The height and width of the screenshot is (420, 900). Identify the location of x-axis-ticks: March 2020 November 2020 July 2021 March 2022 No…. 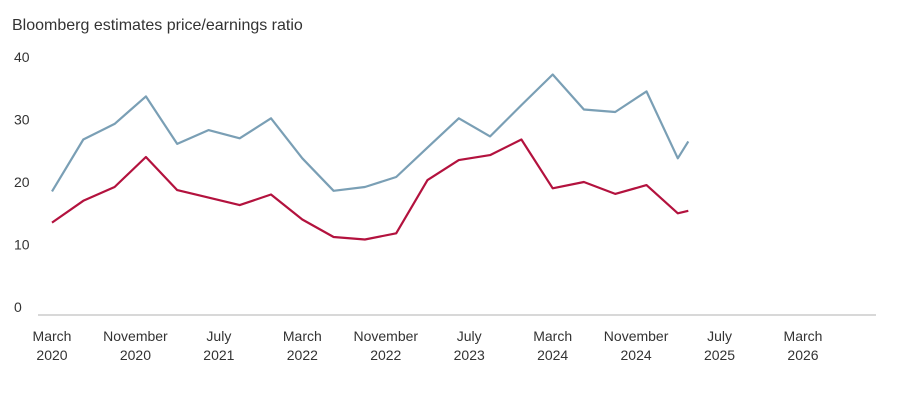
(428, 345).